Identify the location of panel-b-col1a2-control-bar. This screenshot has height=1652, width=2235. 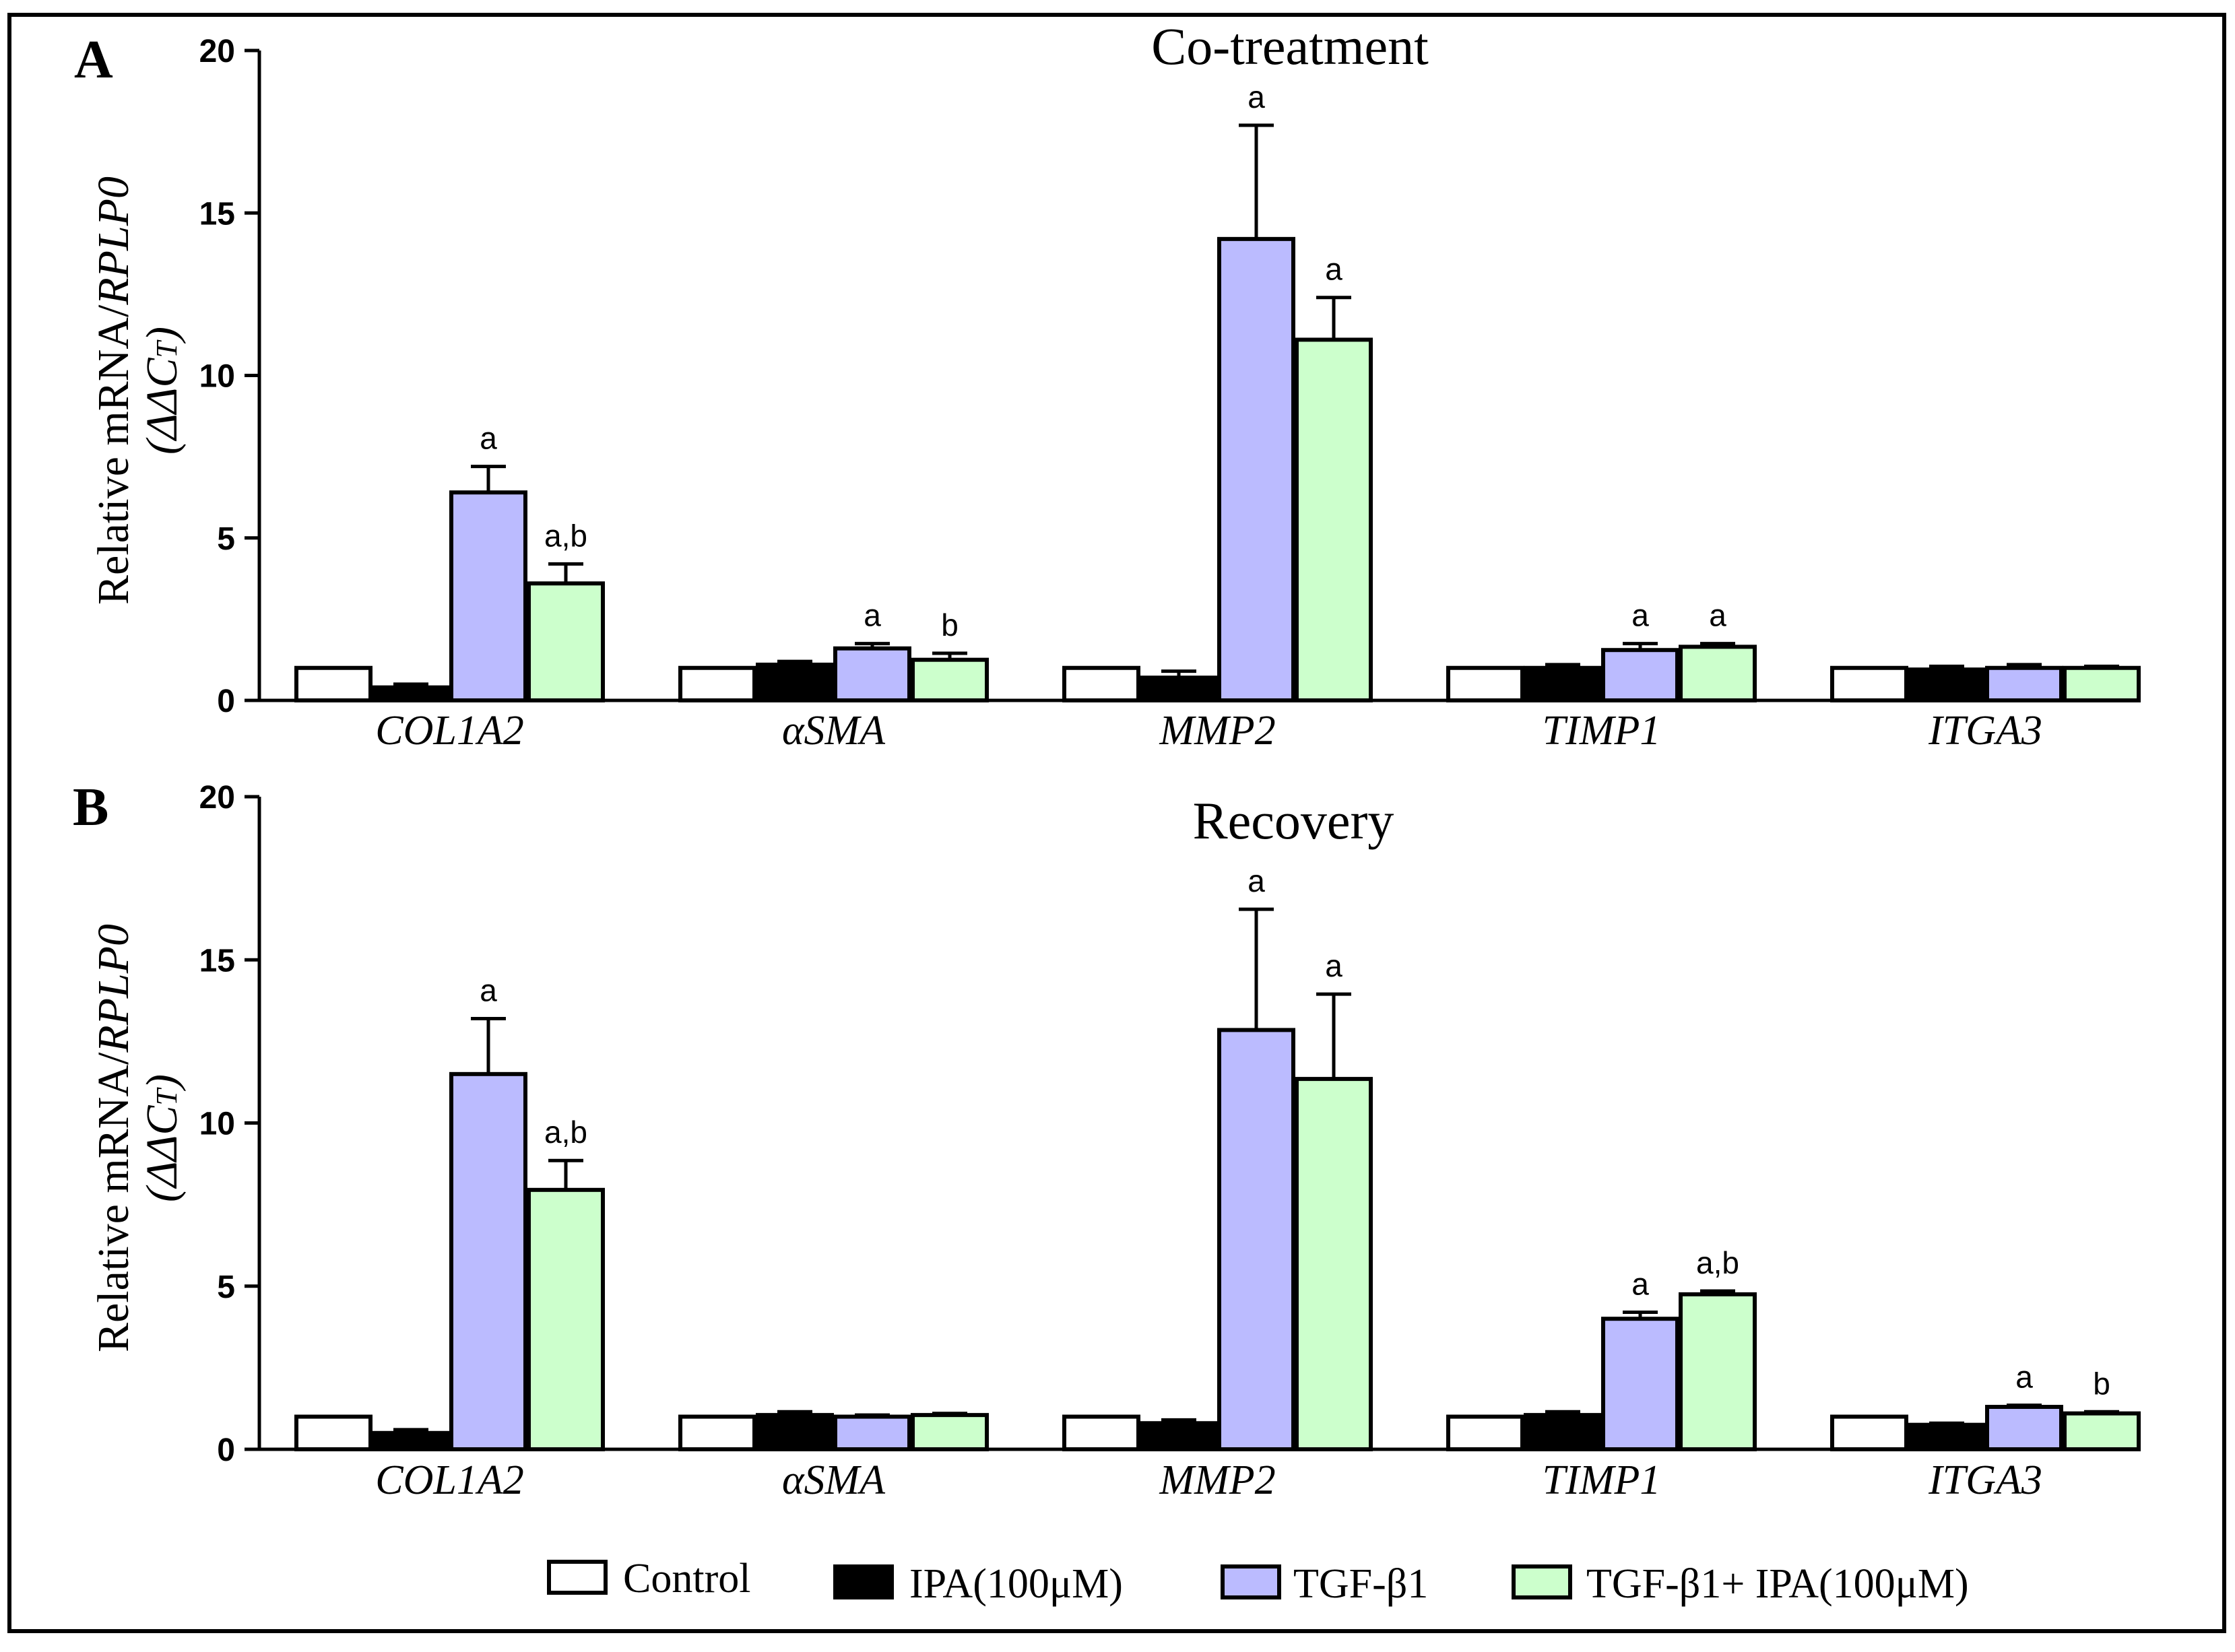
(333, 1433).